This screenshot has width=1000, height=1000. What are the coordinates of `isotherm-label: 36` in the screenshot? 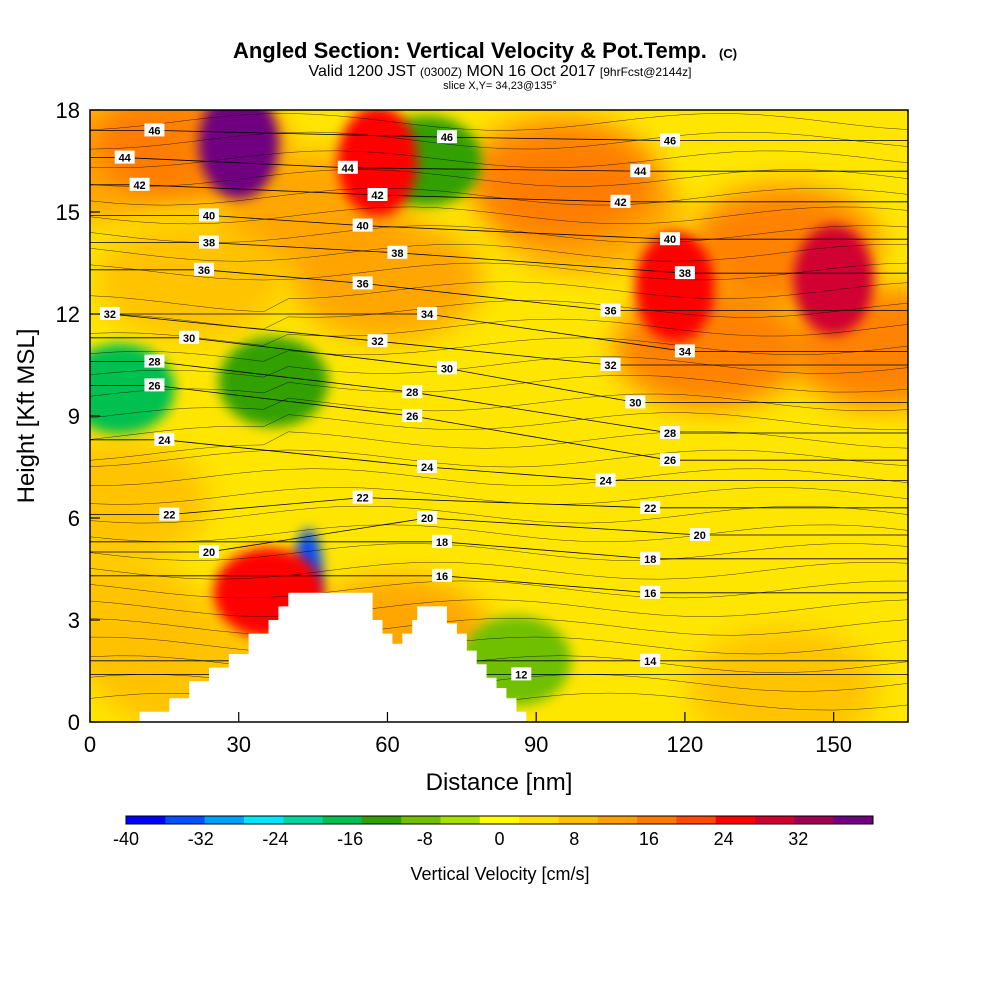 It's located at (204, 269).